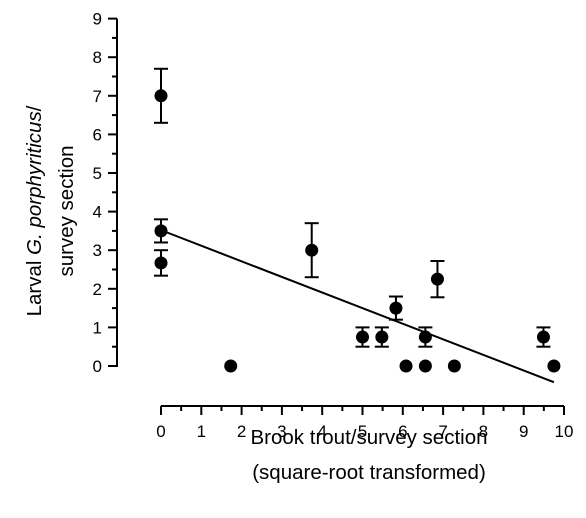 Image resolution: width=586 pixels, height=518 pixels. I want to click on x-tick-label: 2, so click(241, 431).